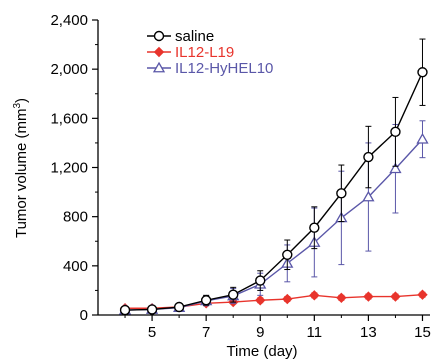 The height and width of the screenshot is (360, 434). What do you see at coordinates (224, 68) in the screenshot?
I see `legend-label: IL12-HyHEL10` at bounding box center [224, 68].